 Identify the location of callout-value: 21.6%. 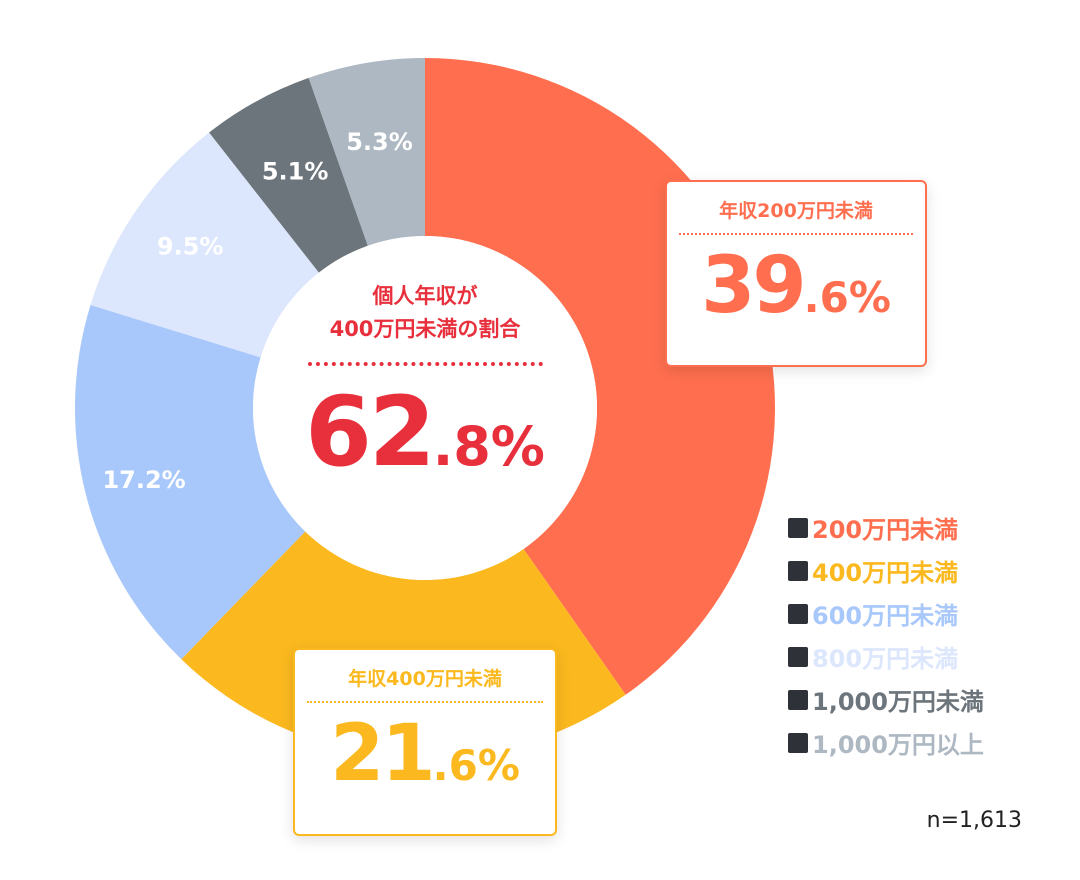
(425, 754).